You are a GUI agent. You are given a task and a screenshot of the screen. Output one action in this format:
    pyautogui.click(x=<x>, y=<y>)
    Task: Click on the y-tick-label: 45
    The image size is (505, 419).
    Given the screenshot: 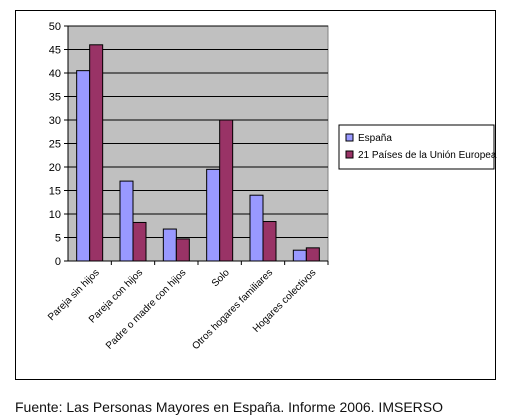 What is the action you would take?
    pyautogui.click(x=55, y=51)
    